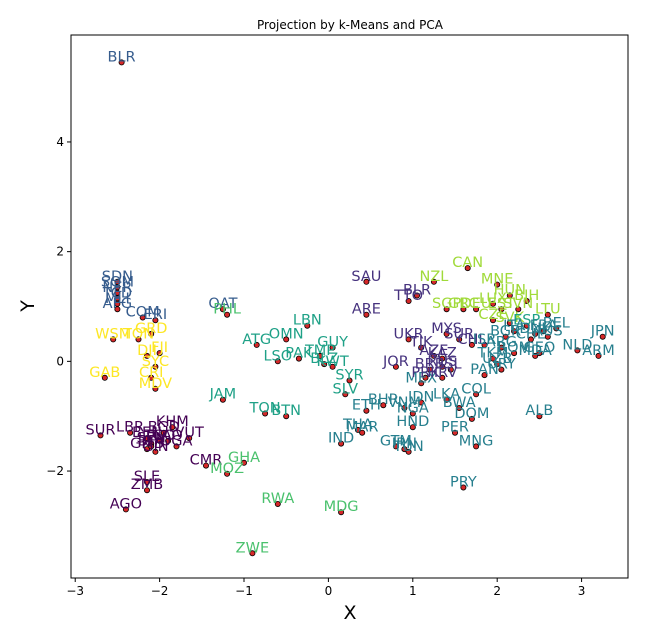 This screenshot has width=671, height=637. I want to click on point-label: AZE, so click(433, 351).